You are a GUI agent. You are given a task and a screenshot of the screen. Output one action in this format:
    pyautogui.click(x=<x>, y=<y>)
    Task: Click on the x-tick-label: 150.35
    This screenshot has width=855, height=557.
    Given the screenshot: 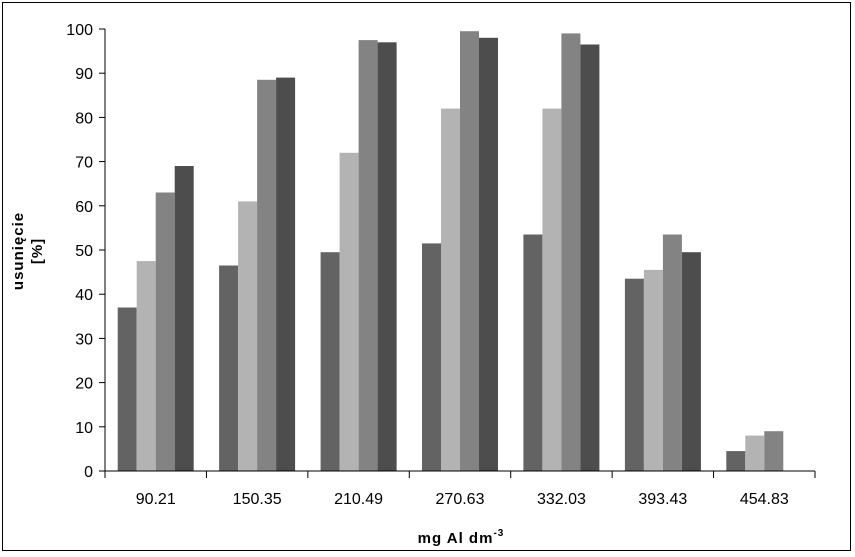 What is the action you would take?
    pyautogui.click(x=257, y=499)
    